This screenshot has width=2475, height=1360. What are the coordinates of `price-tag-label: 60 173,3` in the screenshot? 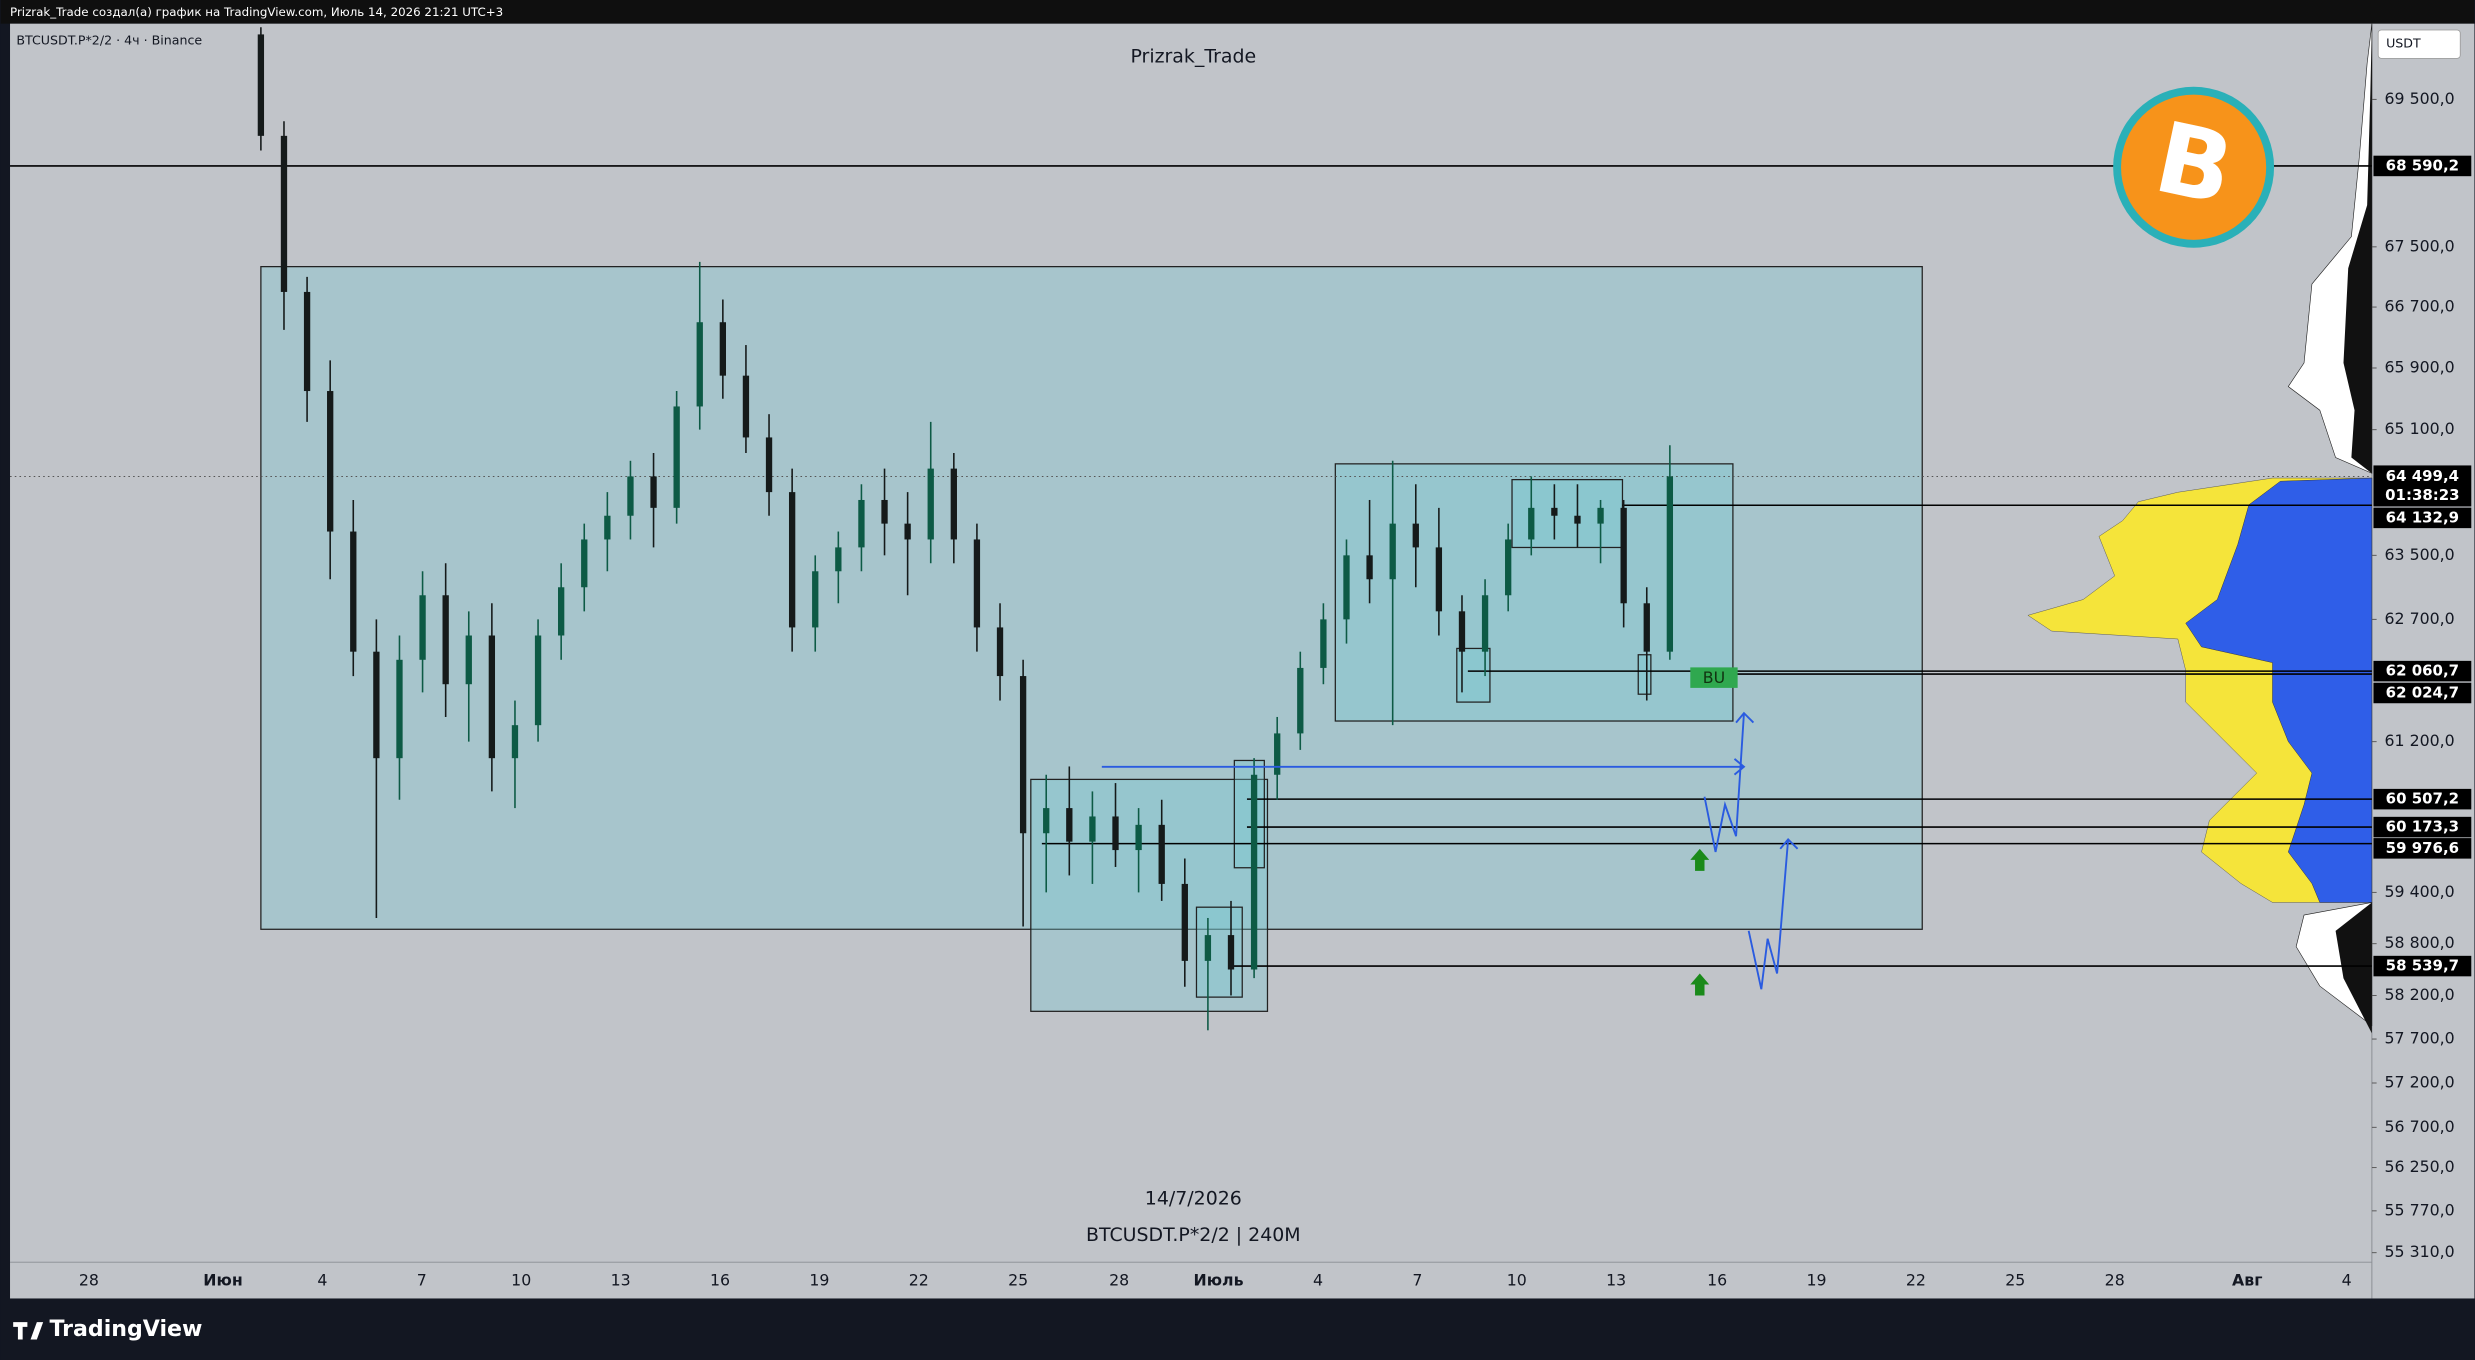 It's located at (2422, 827).